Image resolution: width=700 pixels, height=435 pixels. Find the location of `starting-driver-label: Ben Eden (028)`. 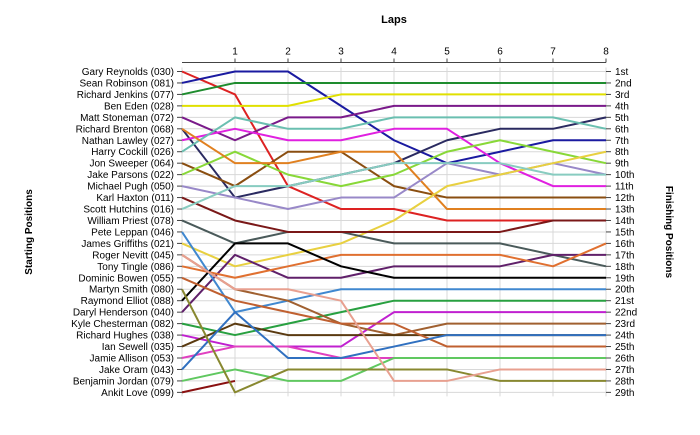

starting-driver-label: Ben Eden (028) is located at coordinates (139, 106).